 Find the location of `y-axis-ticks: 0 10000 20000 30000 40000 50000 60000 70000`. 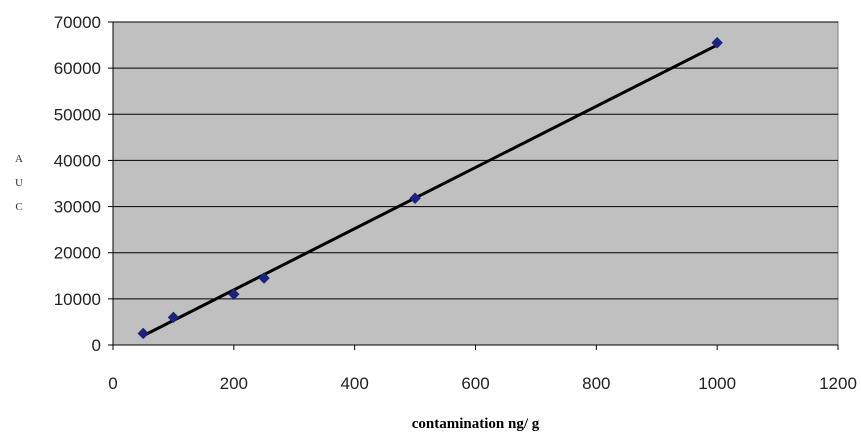

y-axis-ticks: 0 10000 20000 30000 40000 50000 60000 70000 is located at coordinates (84, 184).